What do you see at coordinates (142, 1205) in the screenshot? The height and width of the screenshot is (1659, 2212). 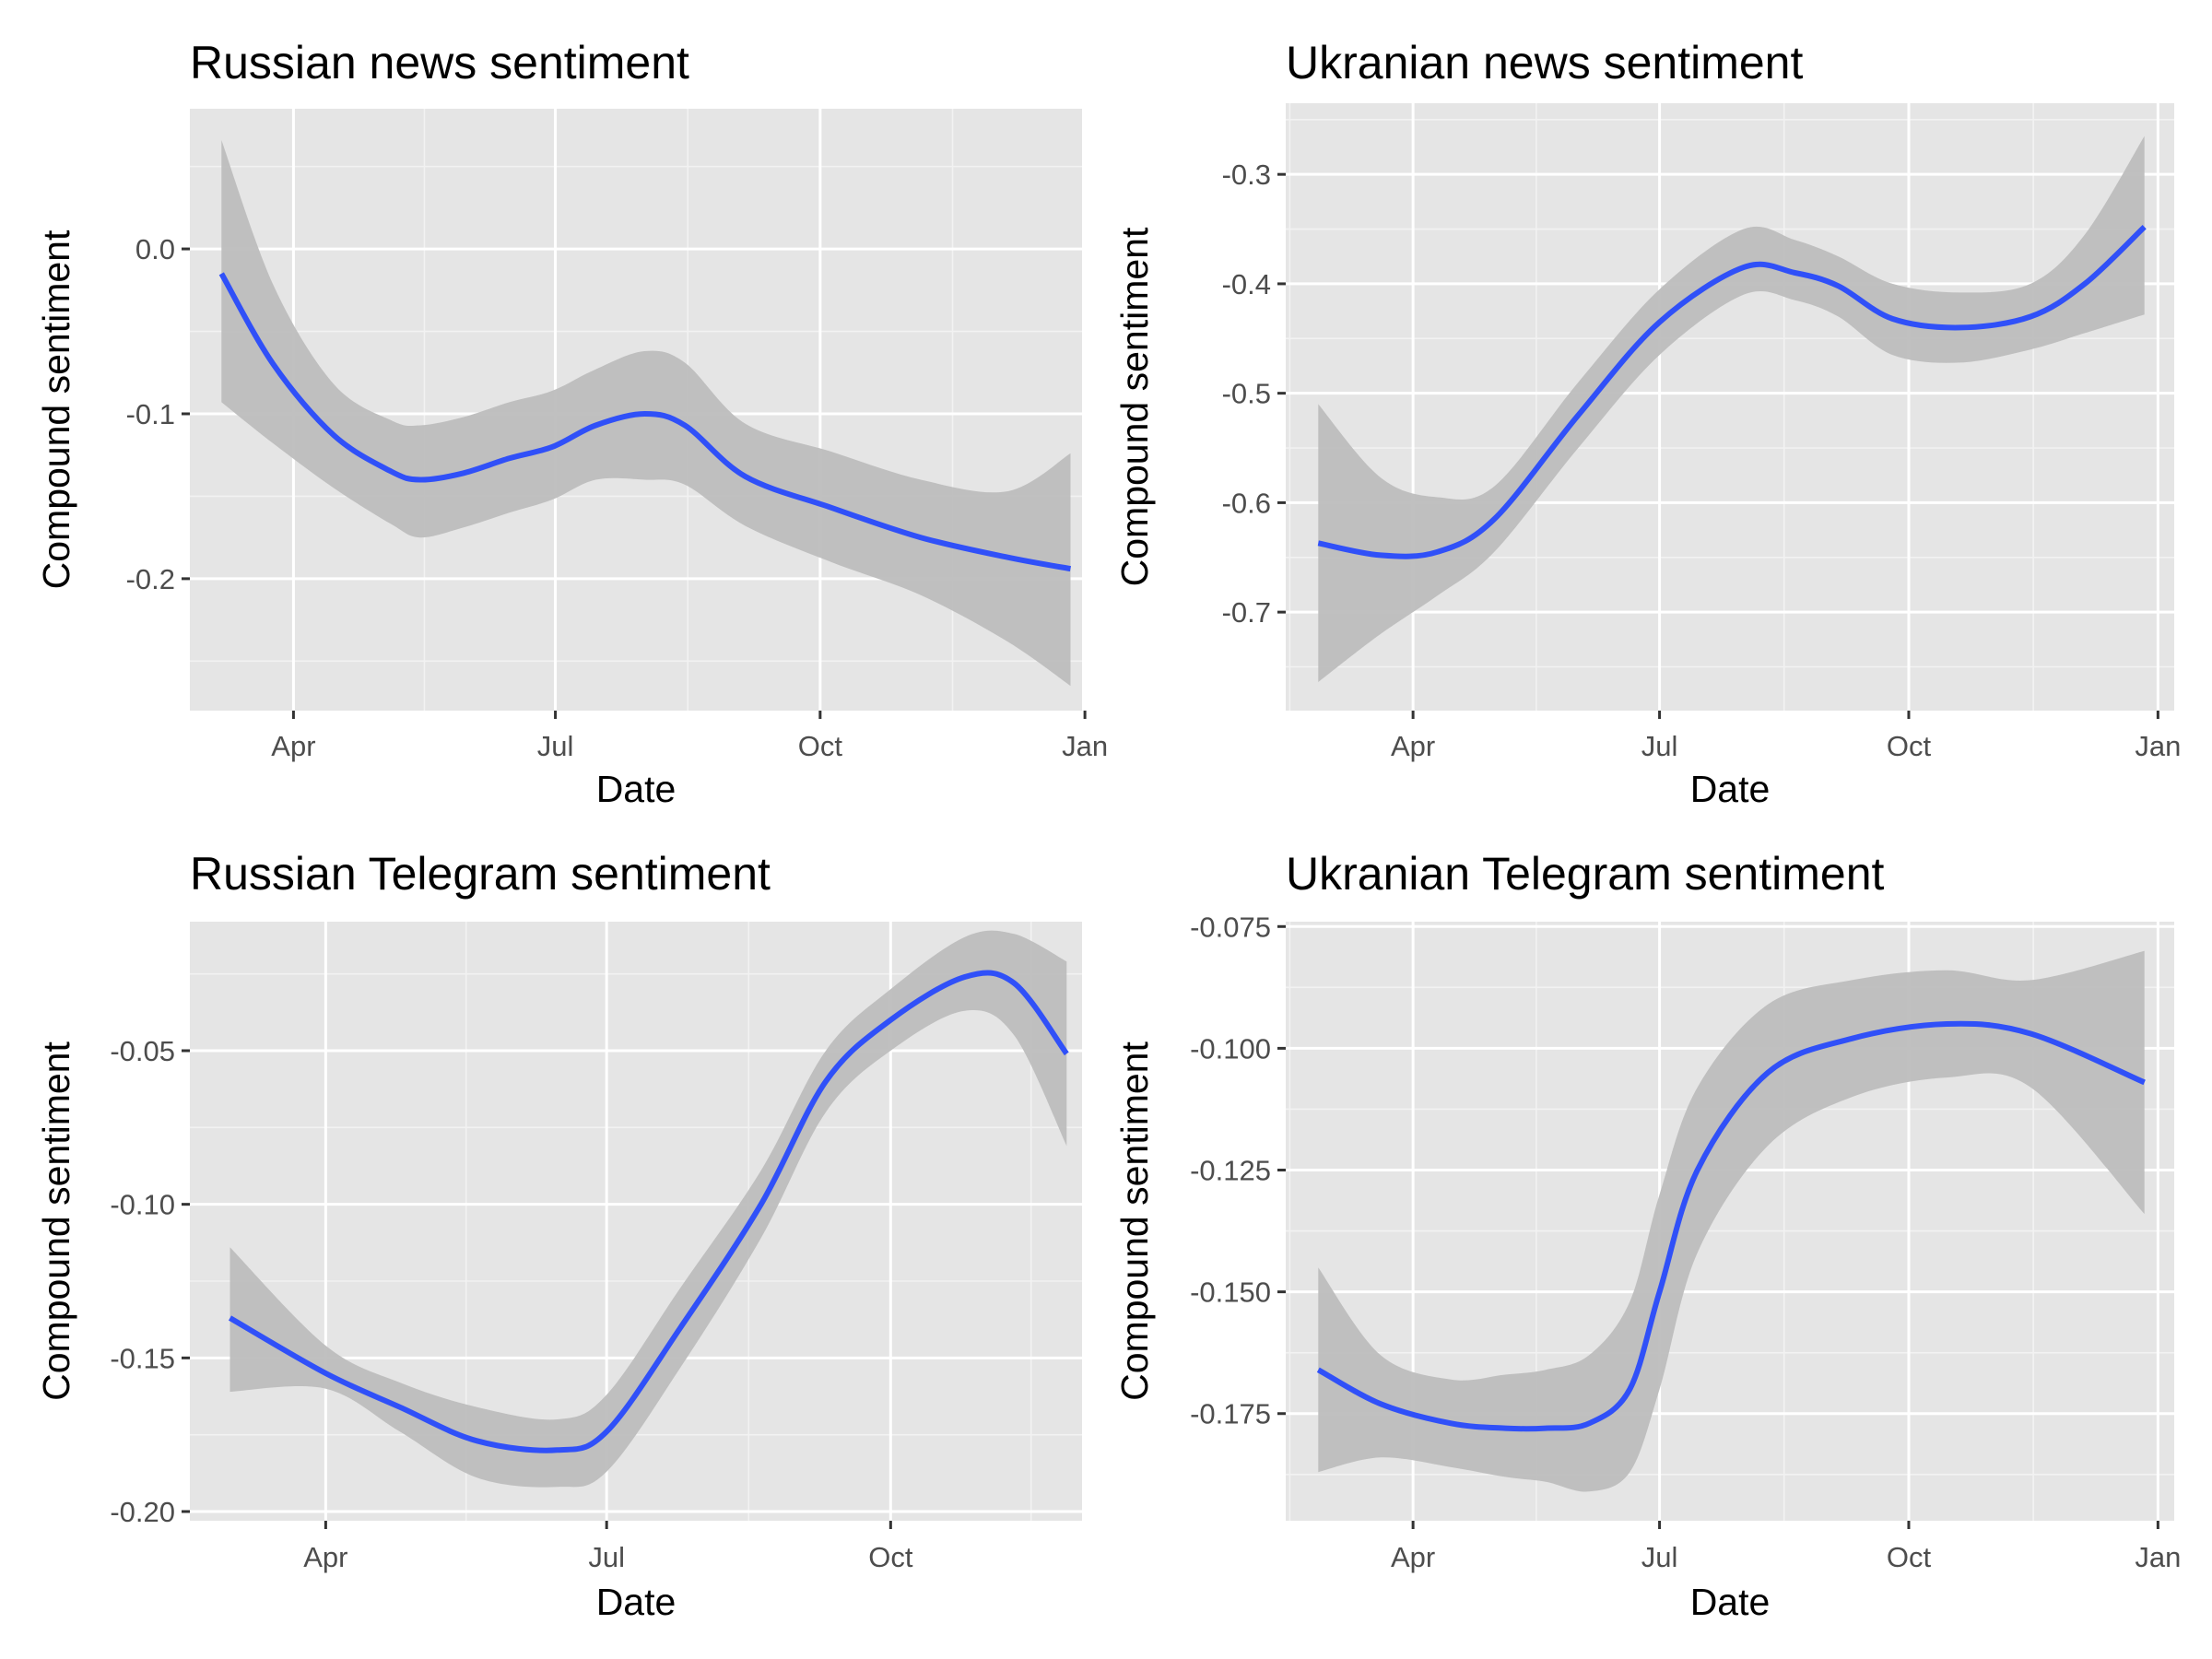 I see `y-tick-label: -0.10` at bounding box center [142, 1205].